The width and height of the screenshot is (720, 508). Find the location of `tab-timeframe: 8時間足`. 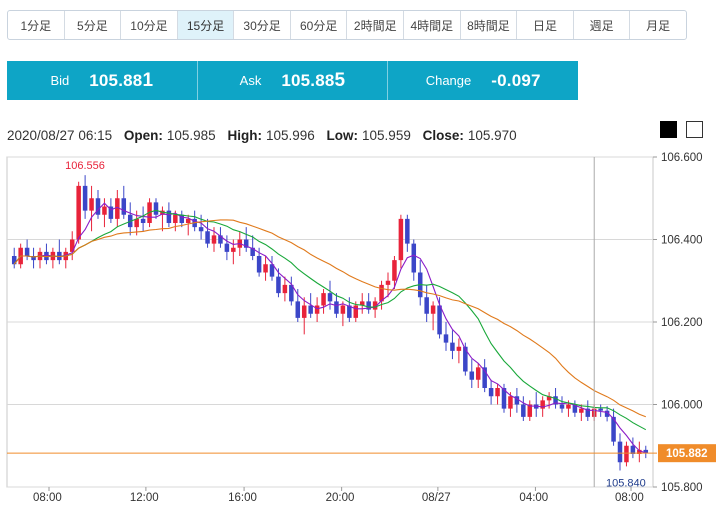

tab-timeframe: 8時間足 is located at coordinates (489, 25).